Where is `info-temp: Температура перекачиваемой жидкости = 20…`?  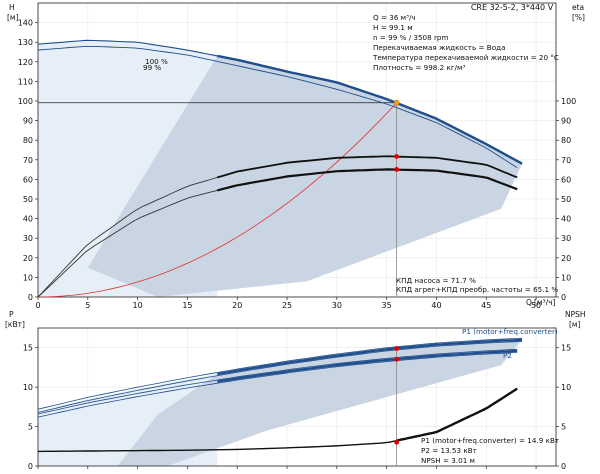
info-temp: Температура перекачиваемой жидкости = 20… is located at coordinates (465, 57).